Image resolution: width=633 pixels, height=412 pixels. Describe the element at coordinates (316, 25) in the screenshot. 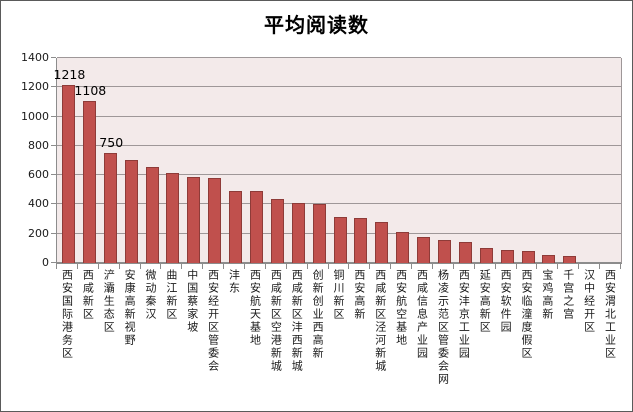

I see `chart-title: 平均阅读数` at that location.